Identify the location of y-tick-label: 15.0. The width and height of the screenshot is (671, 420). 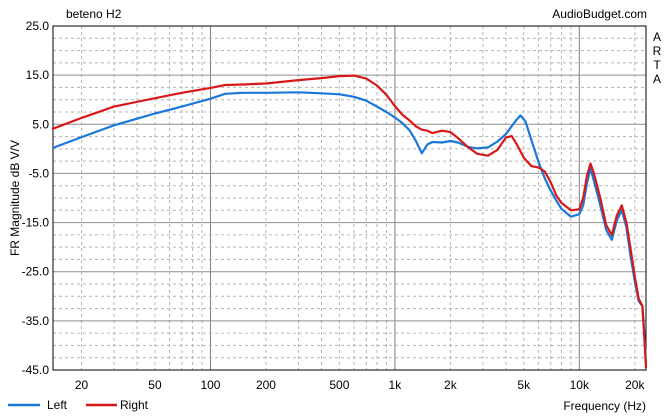
(38, 75).